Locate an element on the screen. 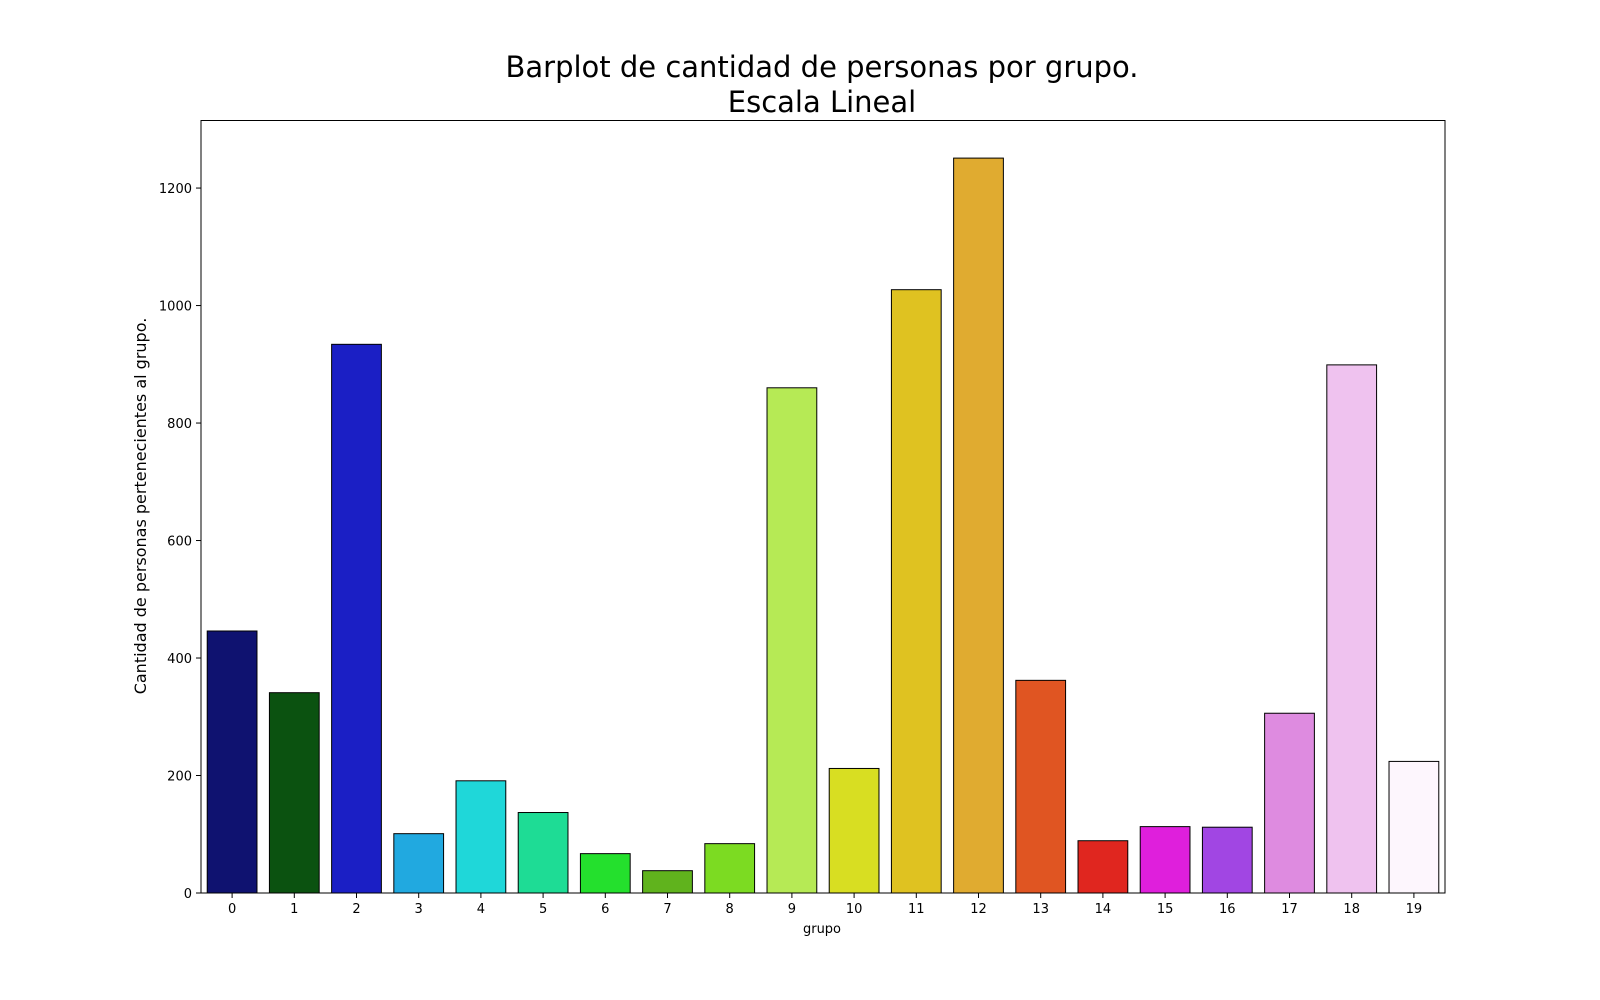 This screenshot has width=1600, height=1000. x-tick-label-4: 4 is located at coordinates (481, 909).